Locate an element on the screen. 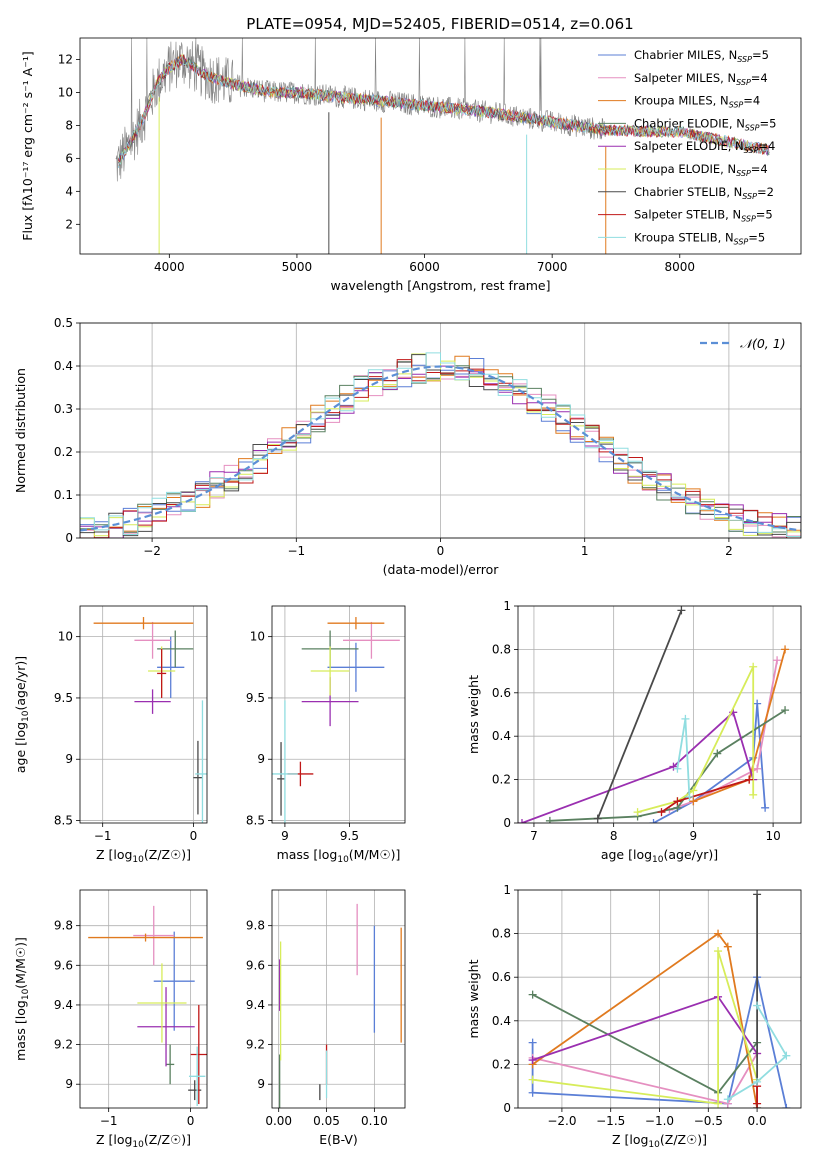 This screenshot has width=819, height=1170. tick-label-x: −1.5 is located at coordinates (610, 1121).